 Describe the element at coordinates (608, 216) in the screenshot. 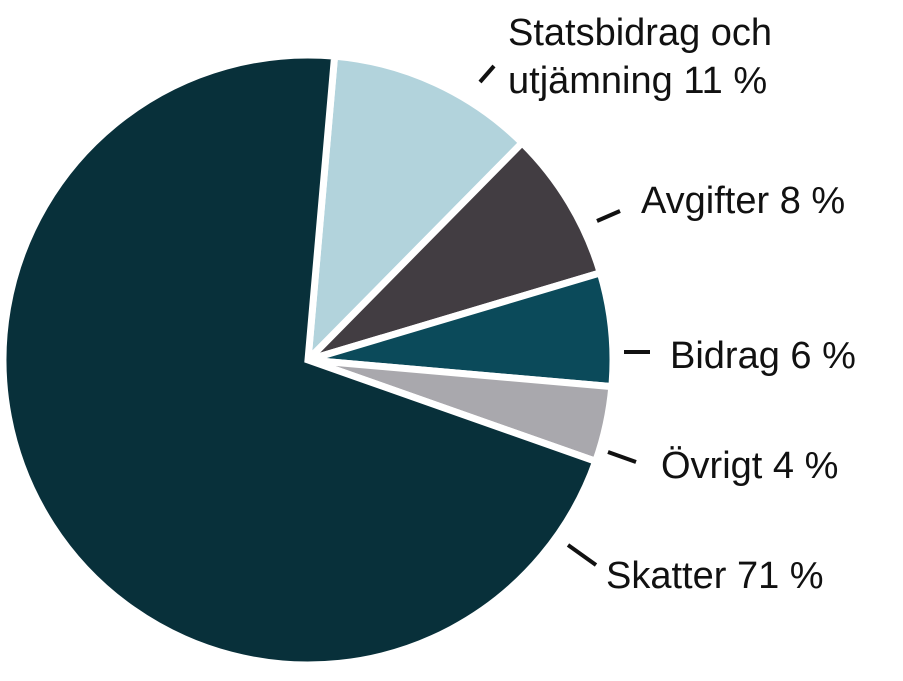

I see `leader-line-avgifter` at that location.